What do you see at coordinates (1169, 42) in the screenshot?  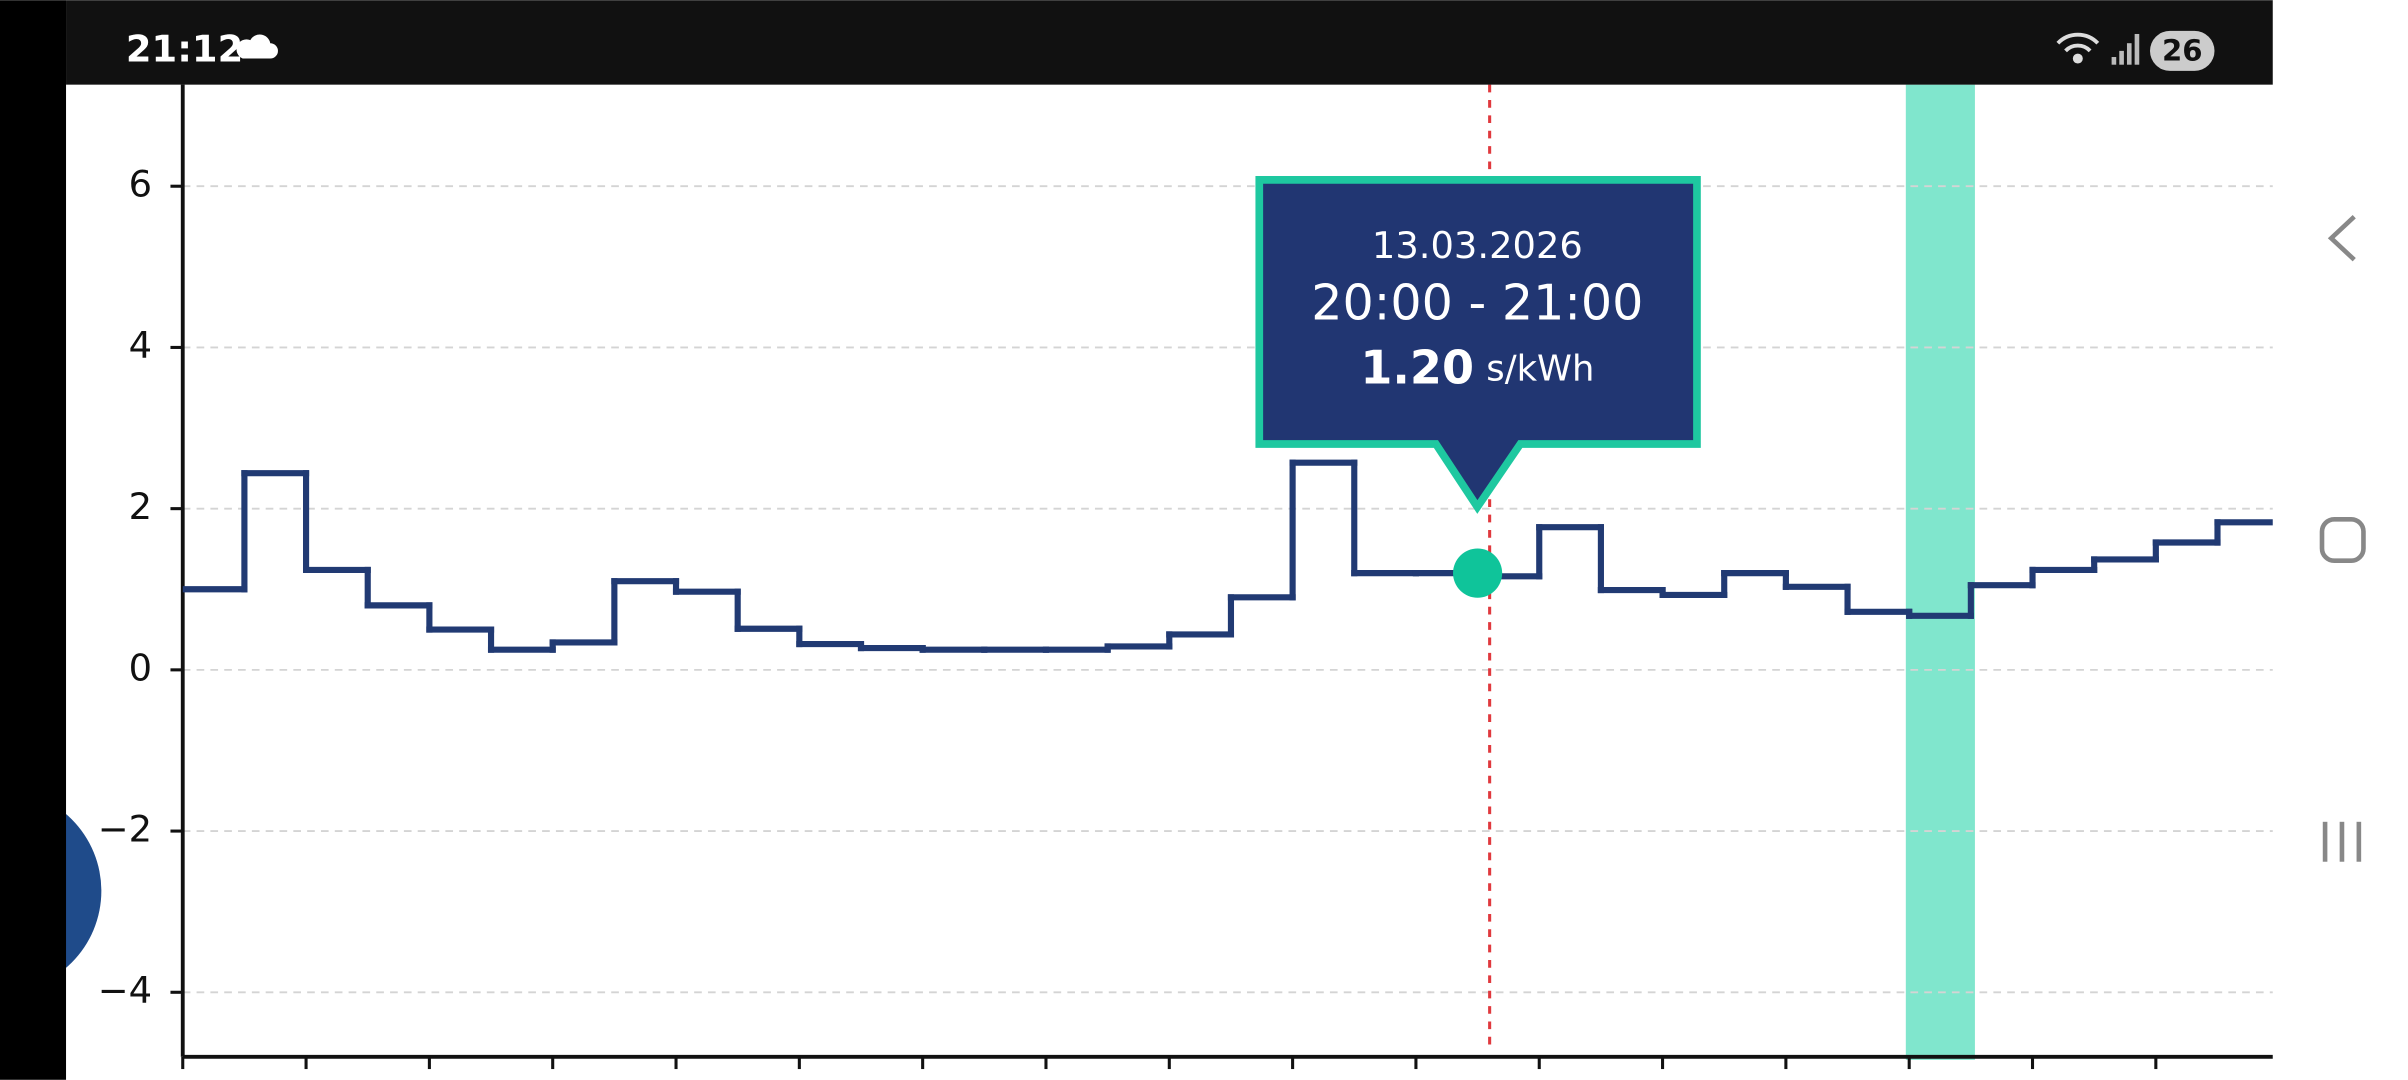 I see `status-bar` at bounding box center [1169, 42].